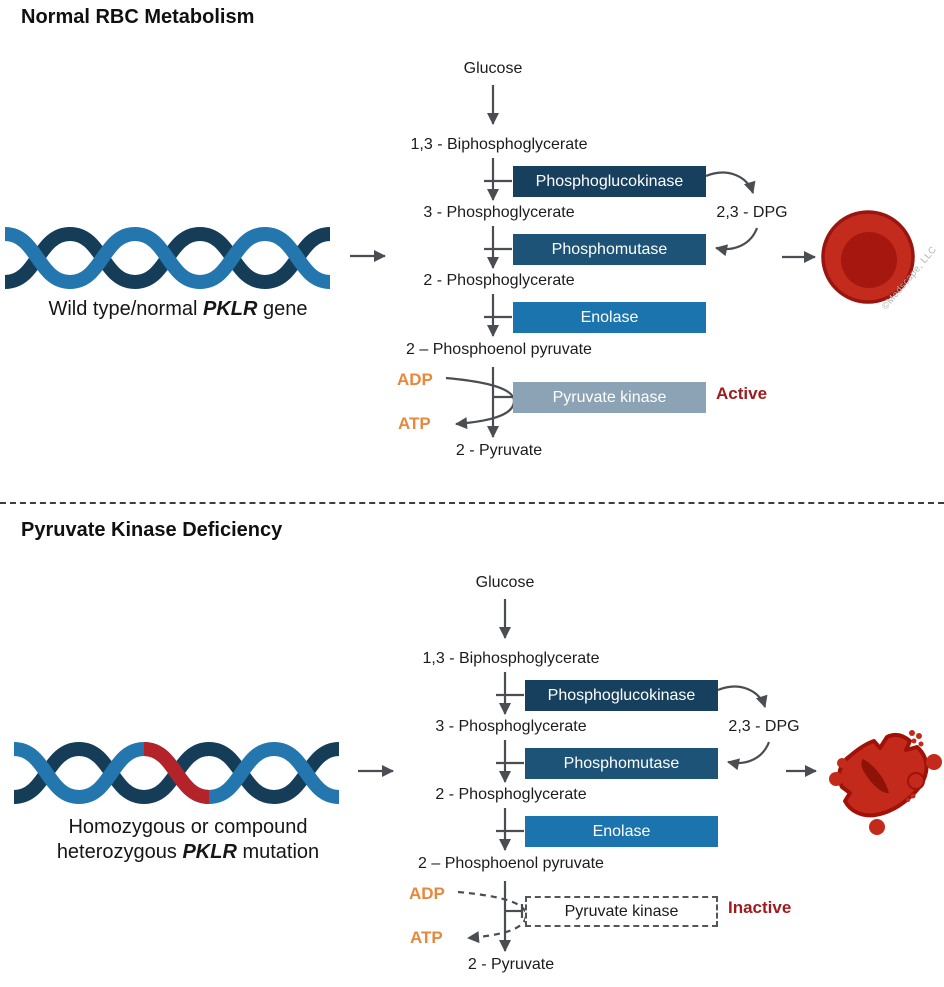 Image resolution: width=944 pixels, height=987 pixels. What do you see at coordinates (609, 397) in the screenshot?
I see `enzyme-box-pyruvate-kinase: Pyruvate kinase` at bounding box center [609, 397].